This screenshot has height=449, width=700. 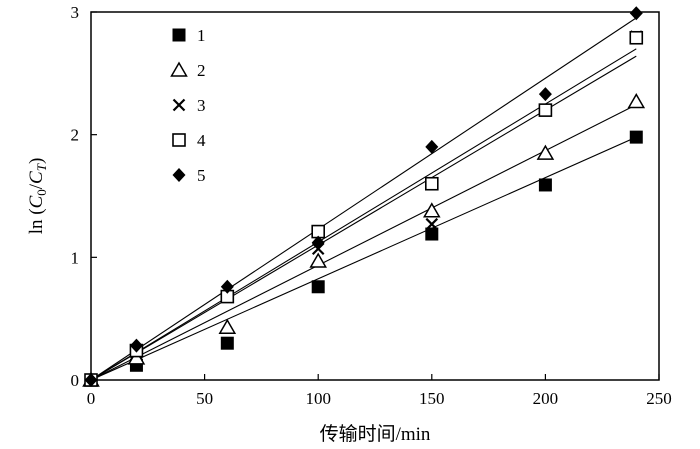 What do you see at coordinates (75, 135) in the screenshot?
I see `y-tick-label: 2` at bounding box center [75, 135].